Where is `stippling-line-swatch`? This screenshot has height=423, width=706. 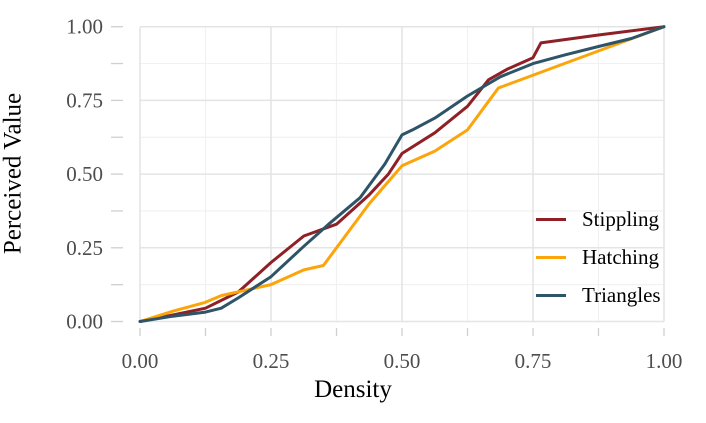 stippling-line-swatch is located at coordinates (551, 219).